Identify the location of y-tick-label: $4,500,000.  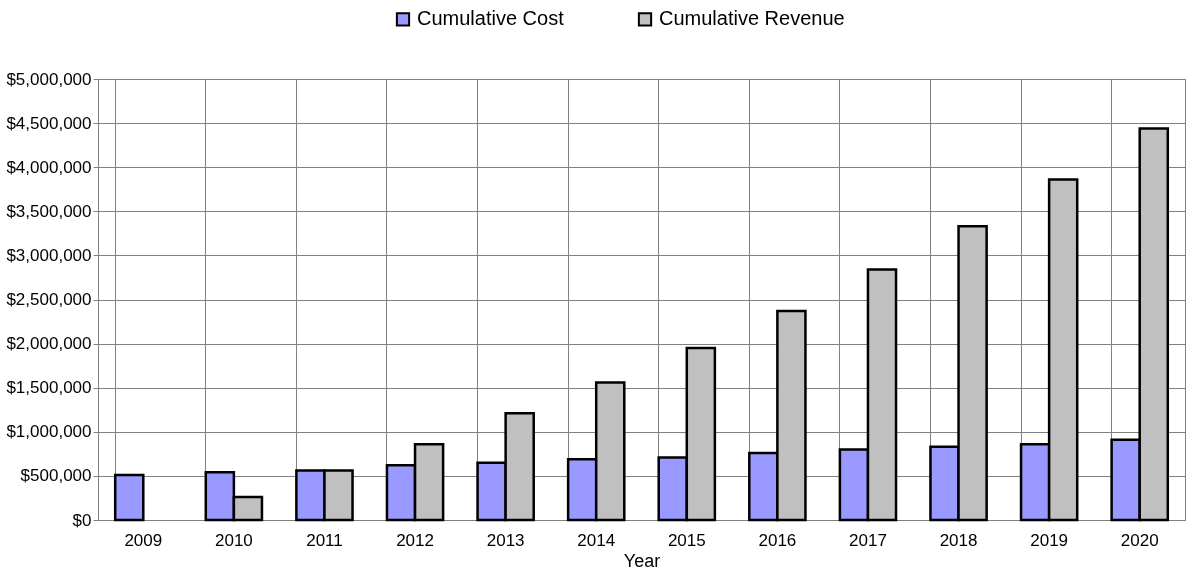
(49, 123).